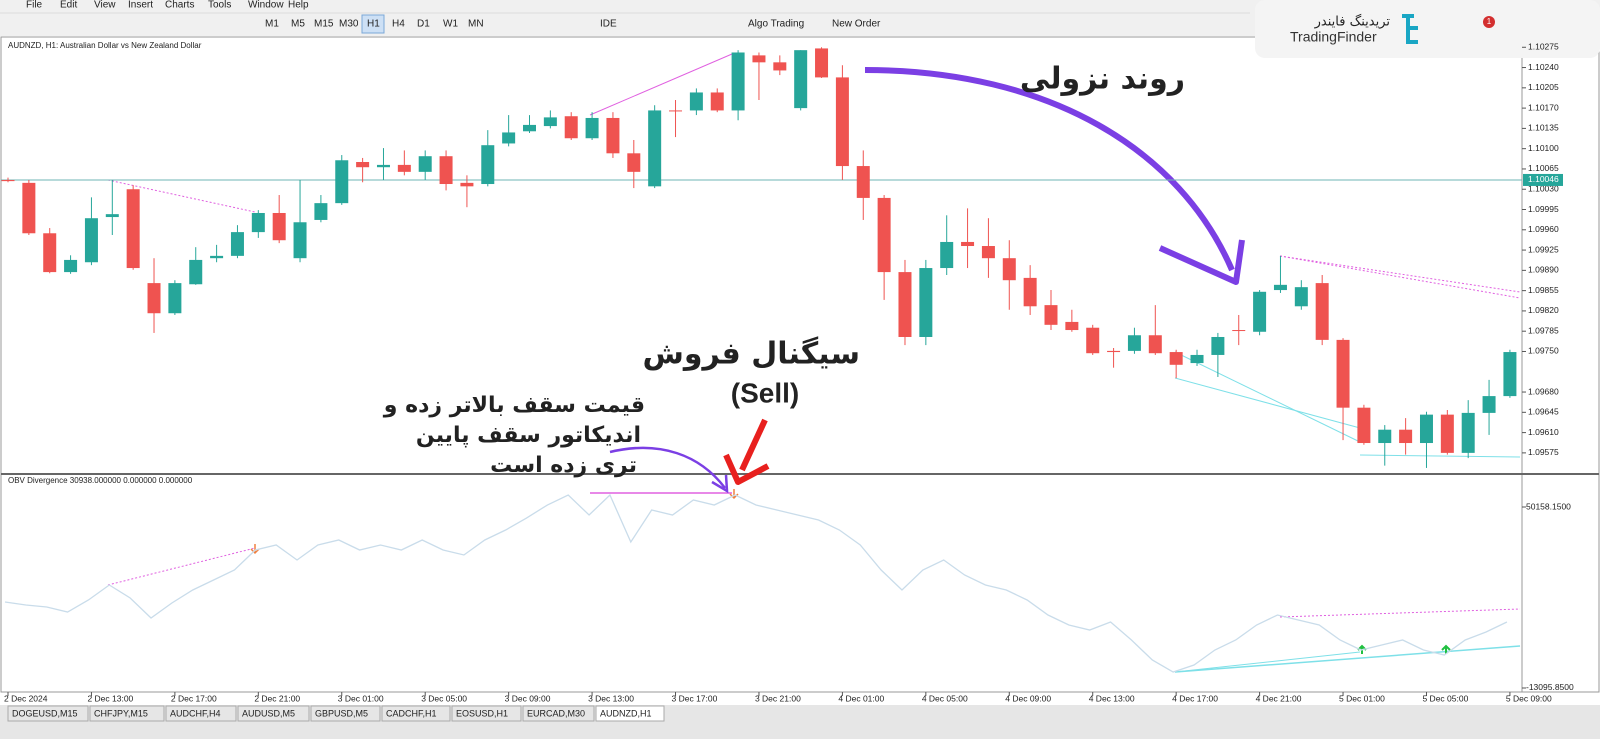 The width and height of the screenshot is (1600, 739). I want to click on tab-label: EURCAD,M30, so click(556, 713).